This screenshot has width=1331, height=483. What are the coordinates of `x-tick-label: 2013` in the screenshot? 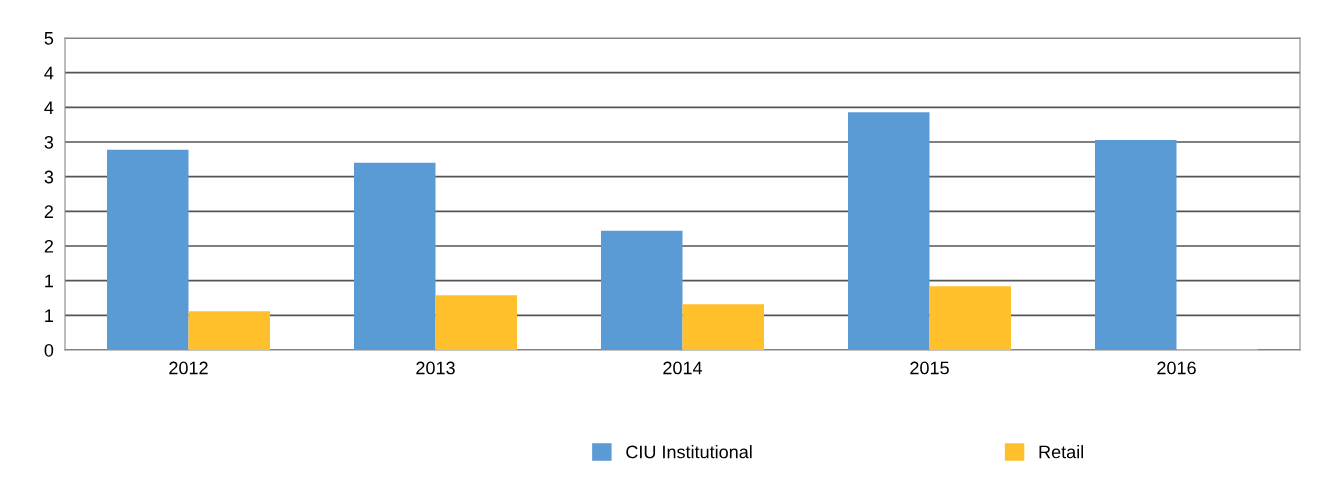 It's located at (435, 368).